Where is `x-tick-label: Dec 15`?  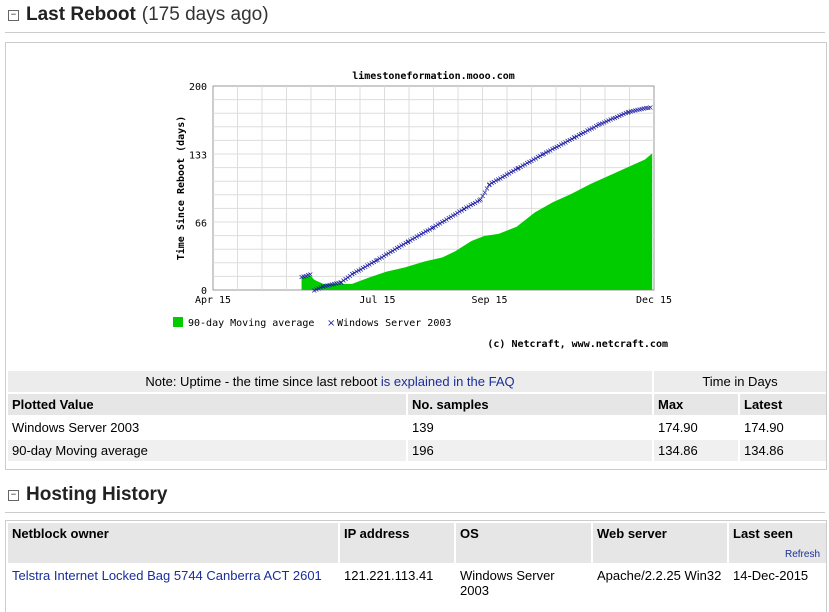 x-tick-label: Dec 15 is located at coordinates (654, 300).